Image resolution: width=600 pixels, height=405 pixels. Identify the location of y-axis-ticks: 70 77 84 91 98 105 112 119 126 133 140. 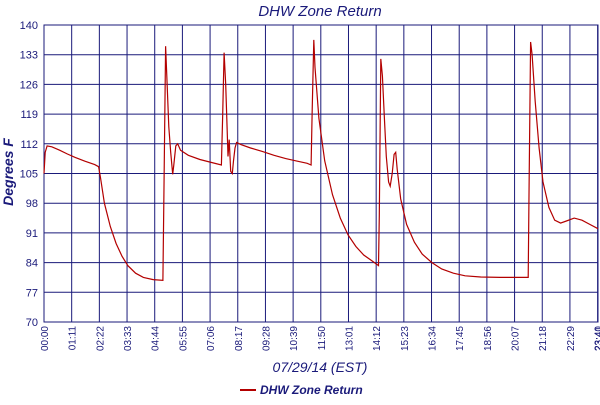
(29, 174).